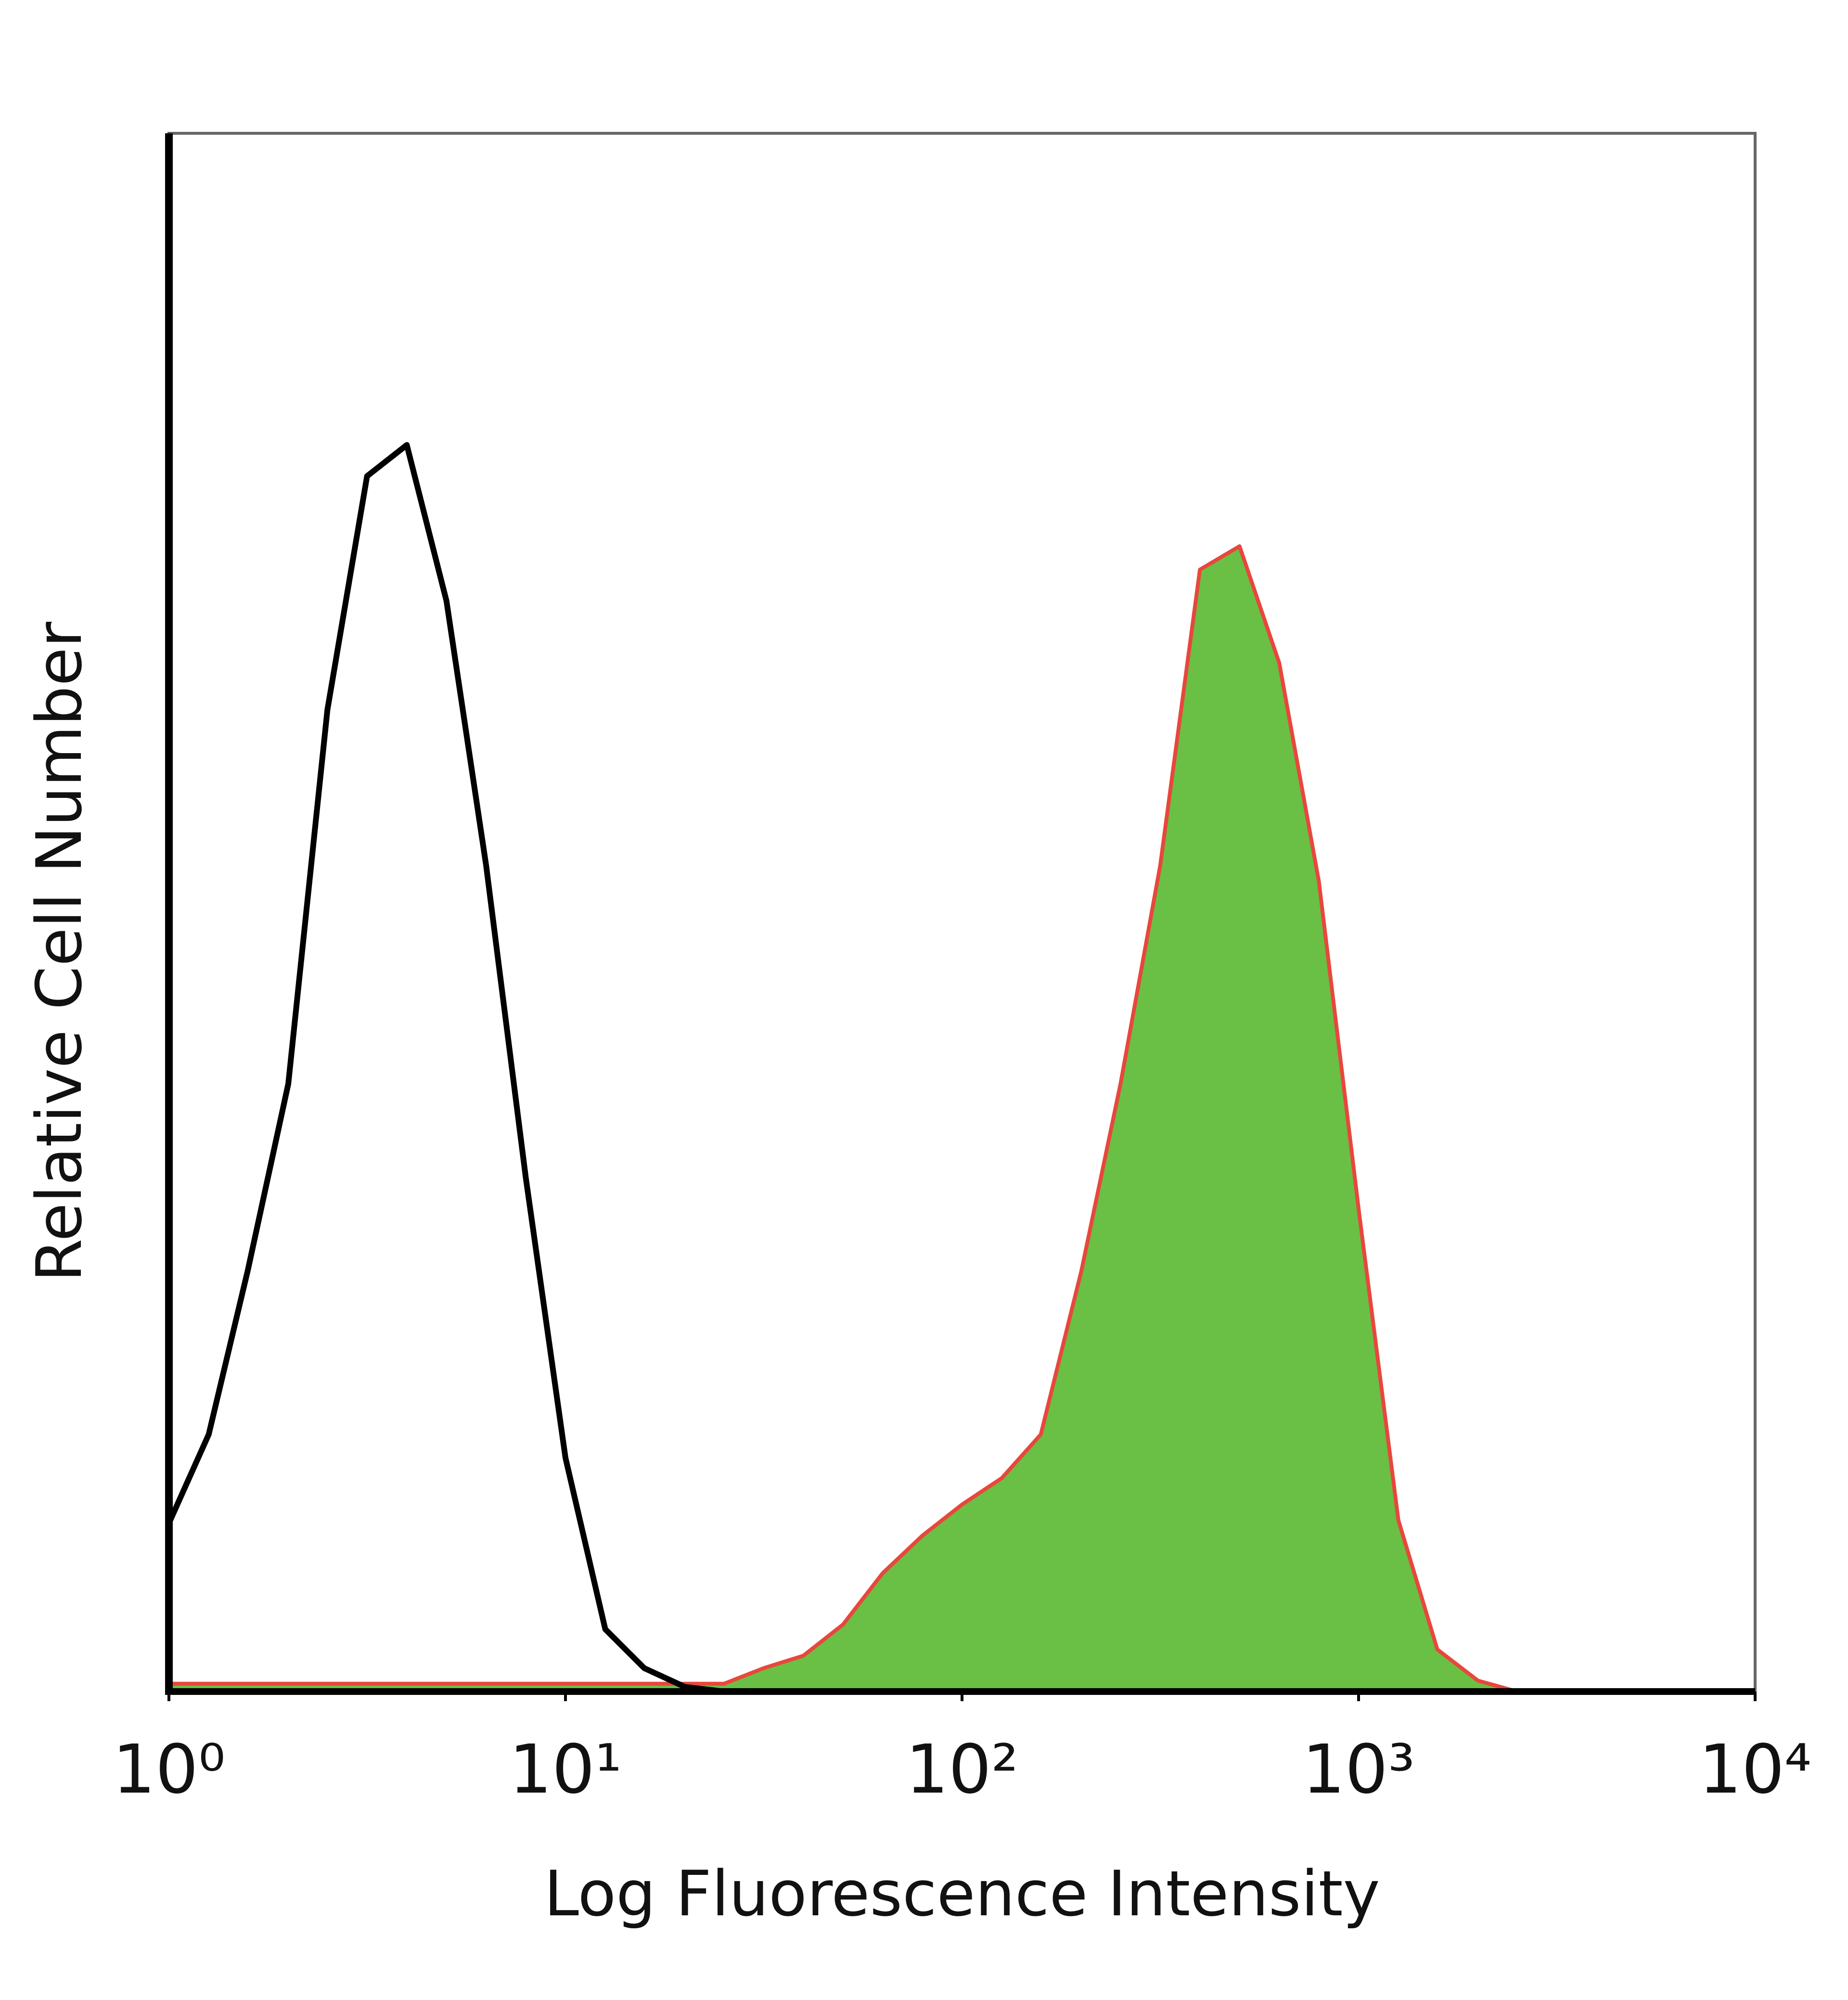  I want to click on x-tick-label: 10⁰, so click(169, 1770).